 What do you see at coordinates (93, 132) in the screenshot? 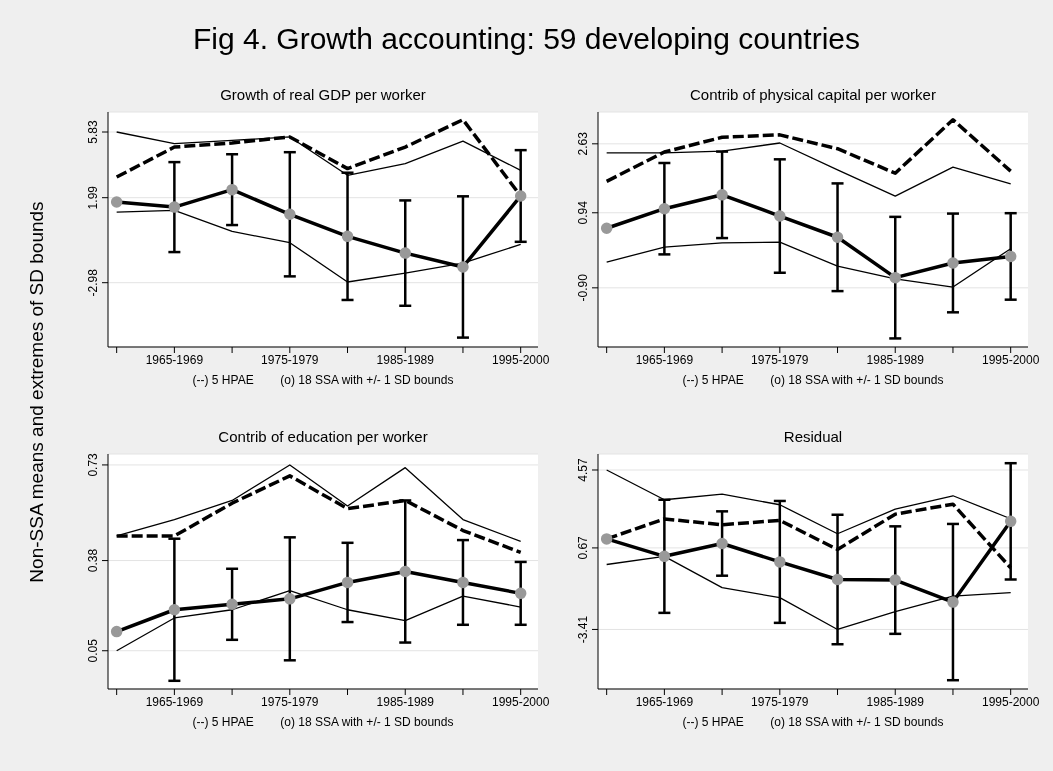
I see `y-tick-label: 5.83` at bounding box center [93, 132].